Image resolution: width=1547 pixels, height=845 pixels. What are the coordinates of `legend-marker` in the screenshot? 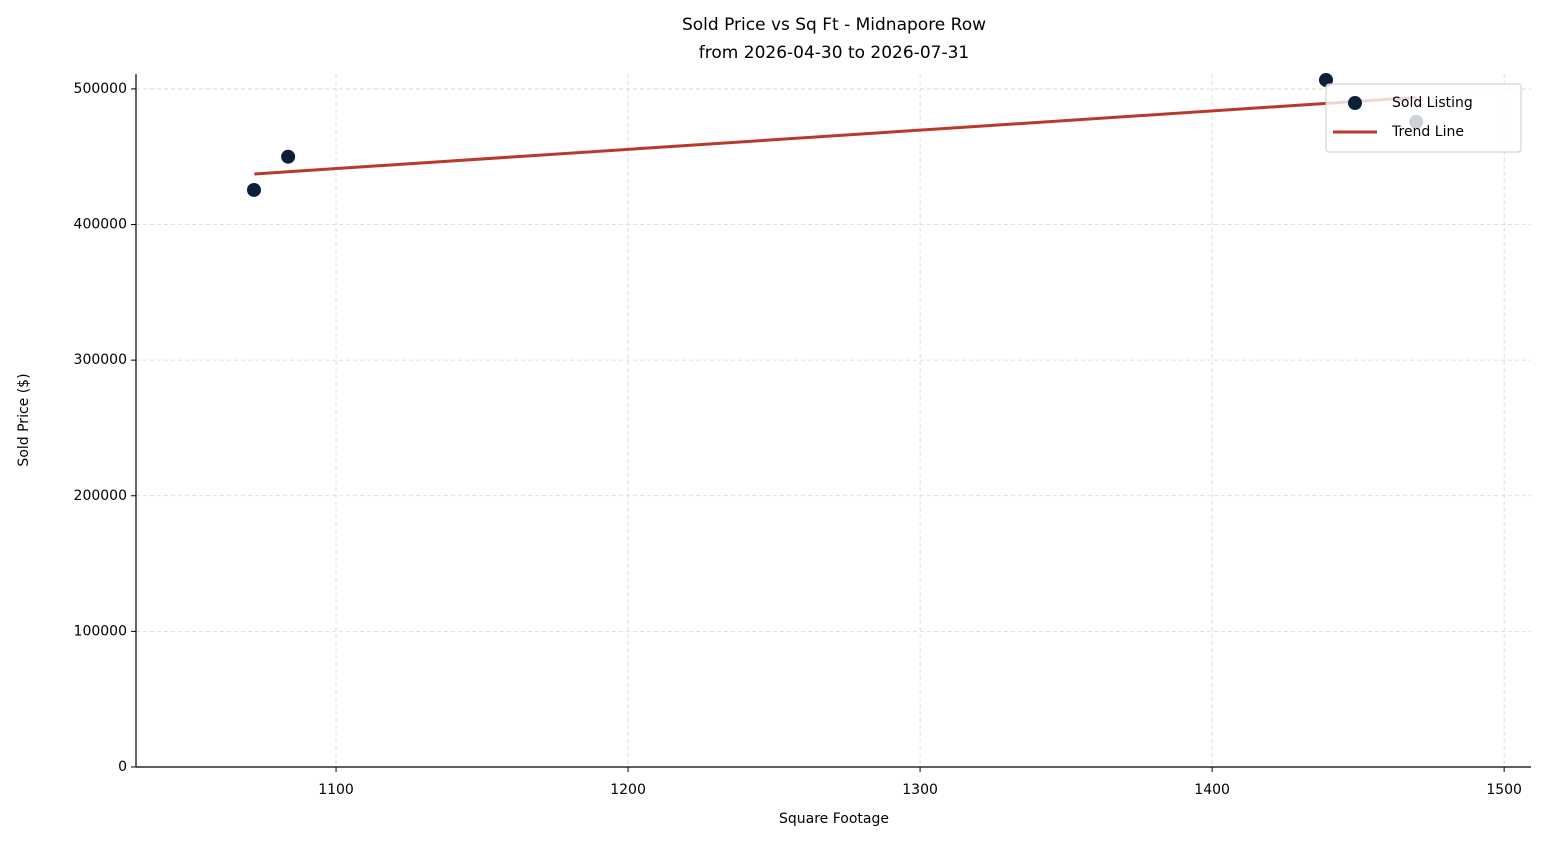 It's located at (1355, 103).